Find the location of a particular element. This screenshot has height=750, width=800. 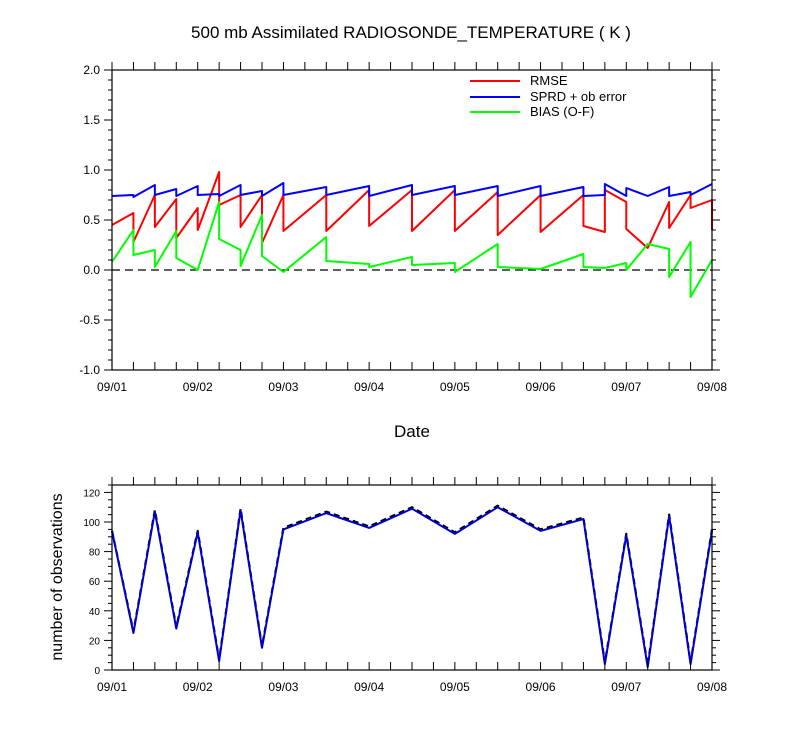

legend: RMSE SPRD + ob error BIAS (O-F) is located at coordinates (548, 96).